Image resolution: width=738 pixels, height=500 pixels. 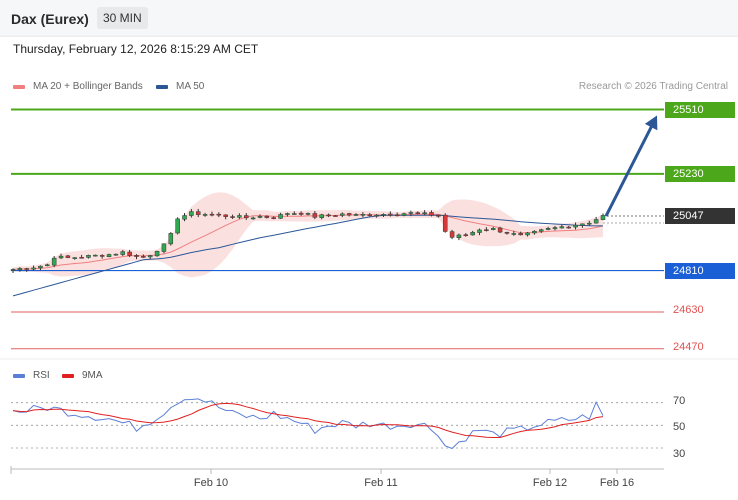 I want to click on rsi-level-30: 30, so click(x=679, y=454).